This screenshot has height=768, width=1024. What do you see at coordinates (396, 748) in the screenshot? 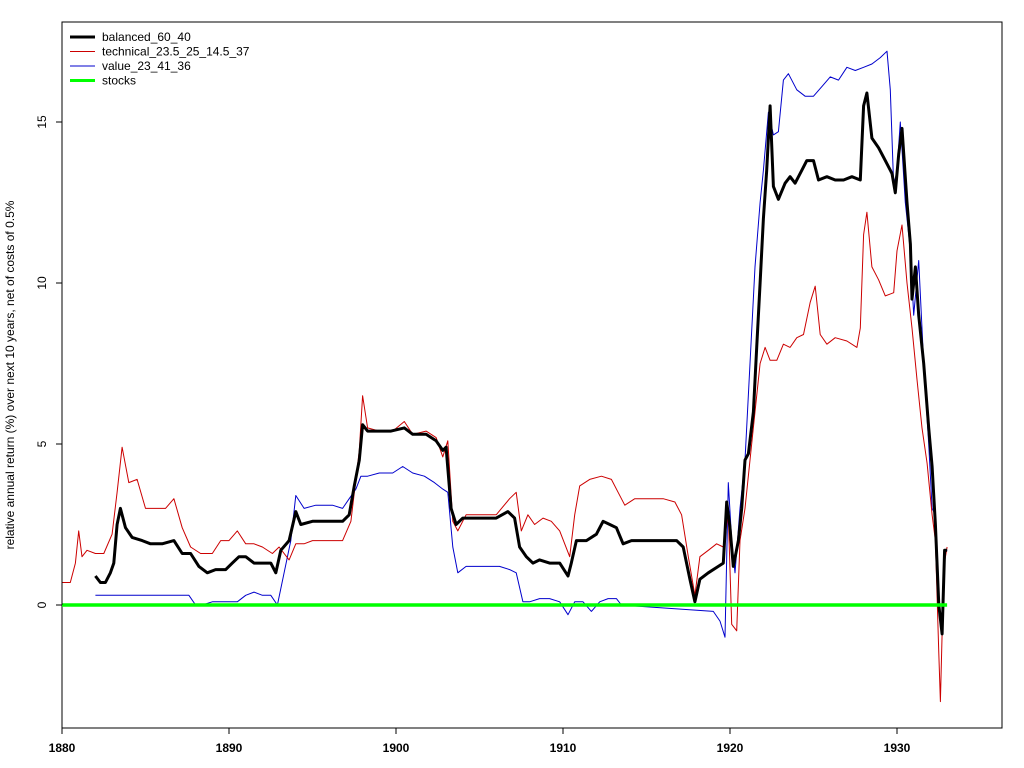
I see `x-tick-label: 1900` at bounding box center [396, 748].